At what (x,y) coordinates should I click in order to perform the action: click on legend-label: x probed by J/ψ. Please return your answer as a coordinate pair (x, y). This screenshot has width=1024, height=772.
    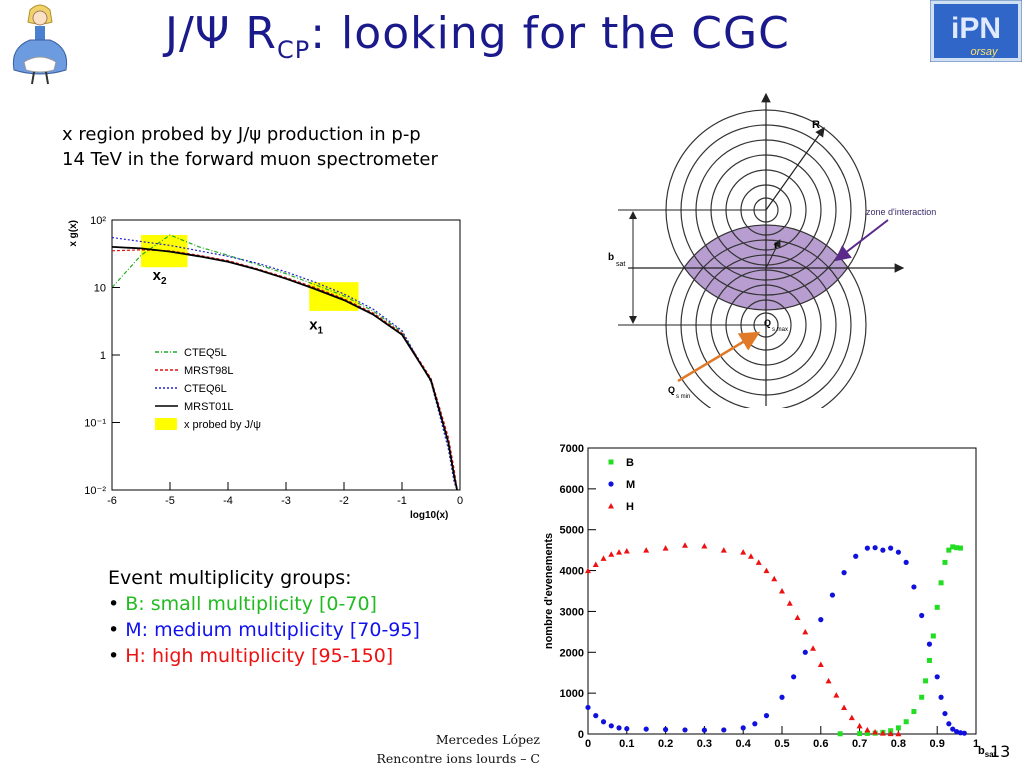
    Looking at the image, I should click on (222, 425).